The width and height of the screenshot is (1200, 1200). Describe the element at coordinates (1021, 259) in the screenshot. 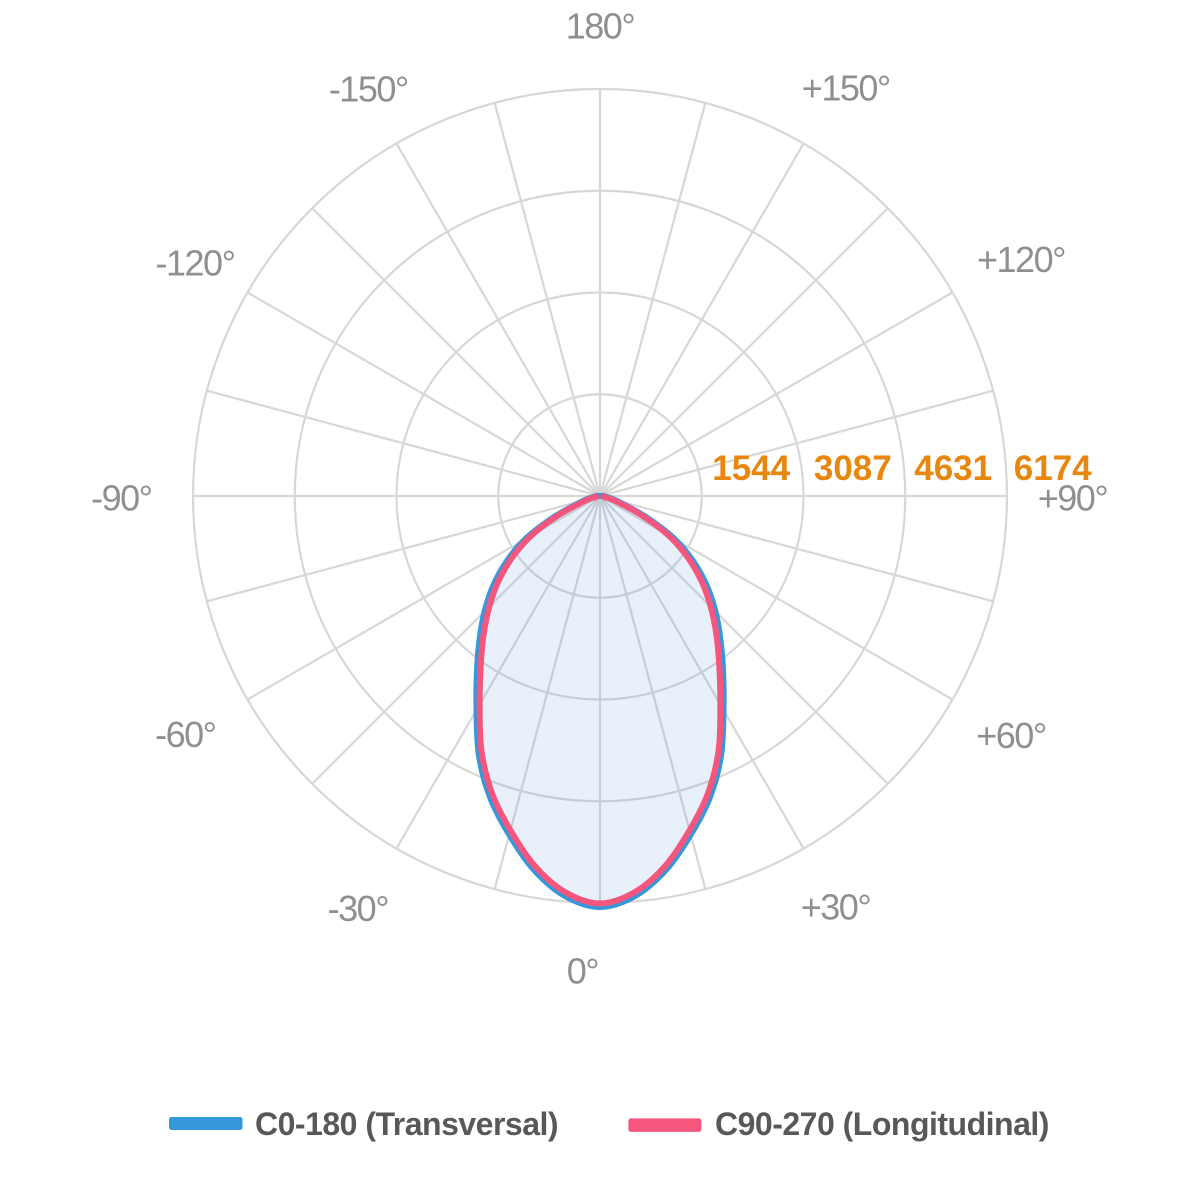

I see `svg-text: +120°` at that location.